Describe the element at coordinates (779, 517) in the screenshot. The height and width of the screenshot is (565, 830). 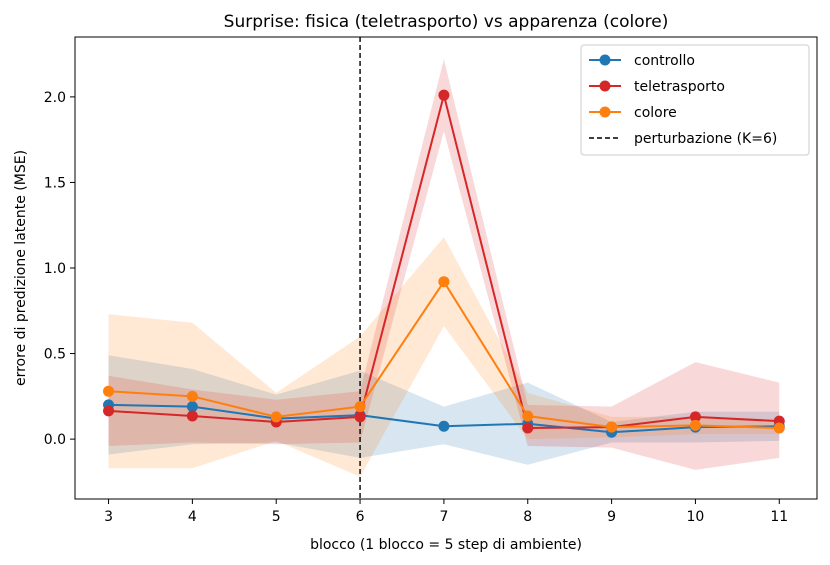
I see `x-tick-label: 11` at that location.